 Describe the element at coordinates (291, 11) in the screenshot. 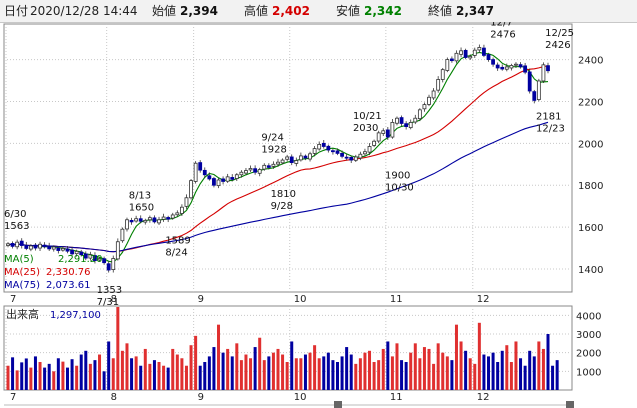

I see `high-value: 2,402` at that location.